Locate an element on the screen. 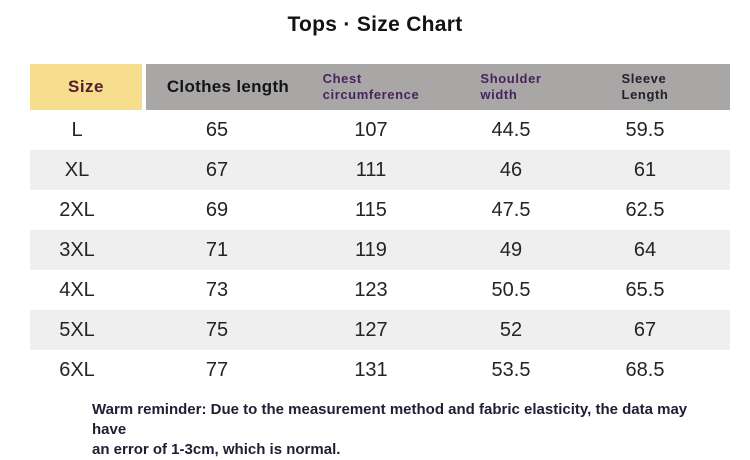 Image resolution: width=750 pixels, height=460 pixels. sleeve-cell: 67 is located at coordinates (645, 329).